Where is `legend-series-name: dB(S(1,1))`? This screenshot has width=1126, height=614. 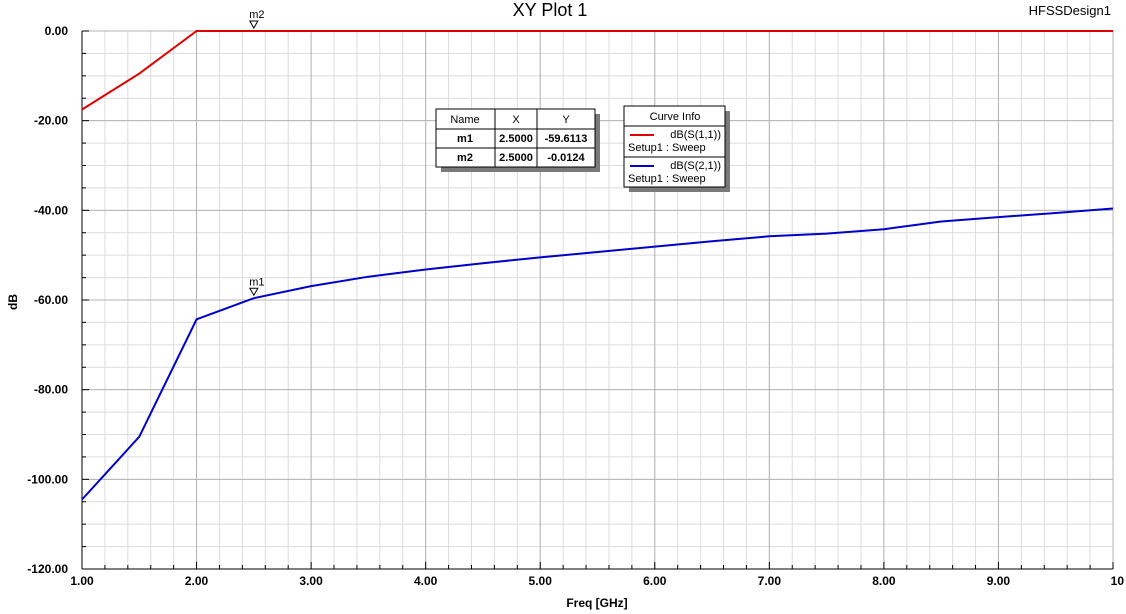
legend-series-name: dB(S(1,1)) is located at coordinates (695, 135).